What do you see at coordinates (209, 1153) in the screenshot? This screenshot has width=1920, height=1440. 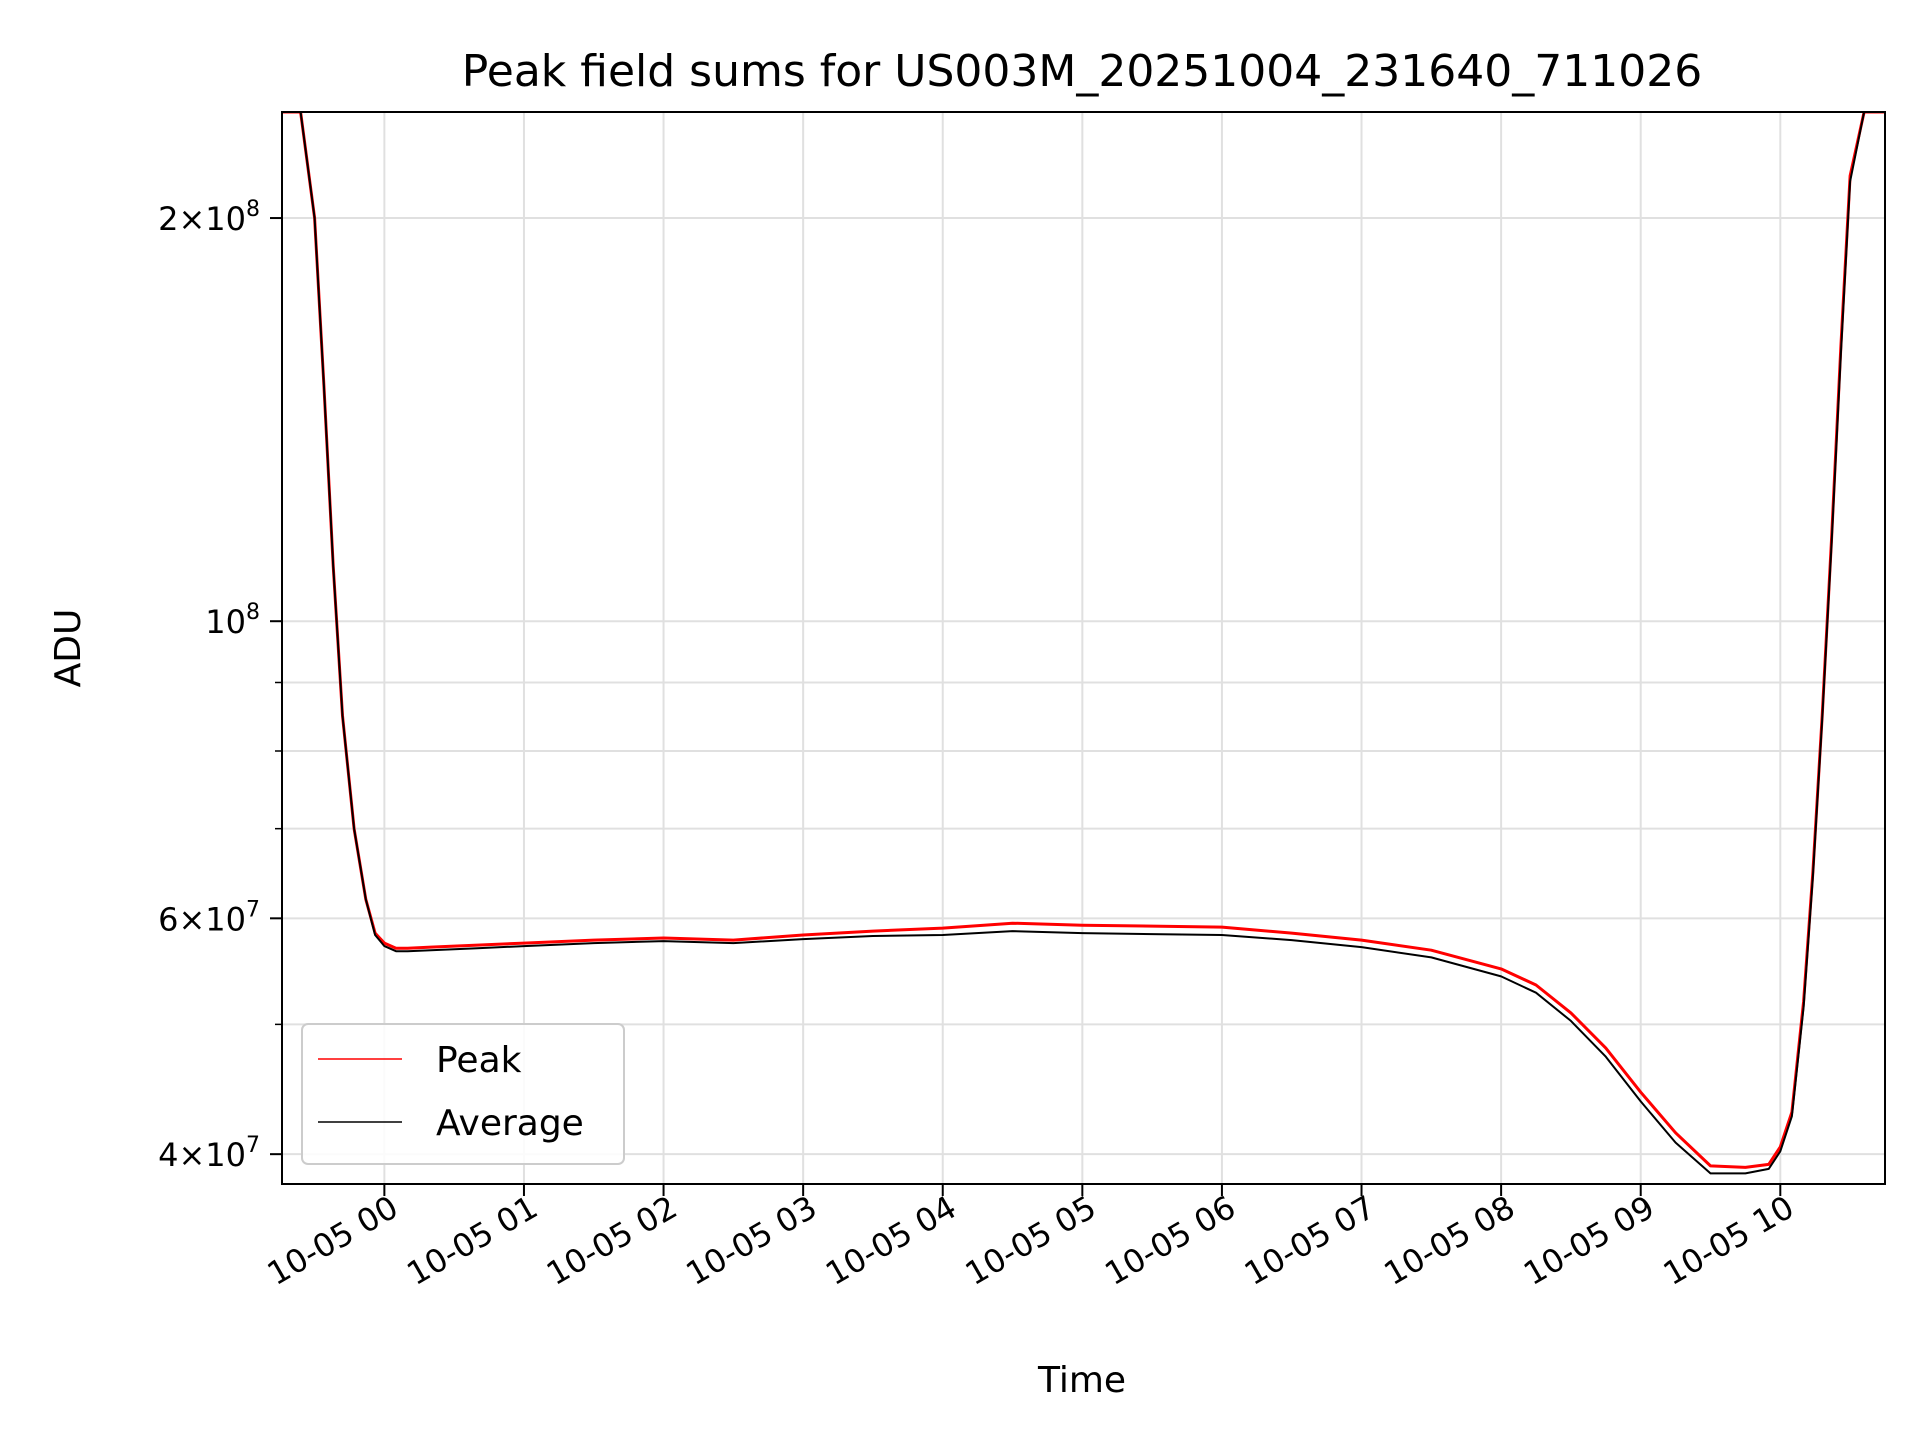 I see `y-tick-label: 4×107` at bounding box center [209, 1153].